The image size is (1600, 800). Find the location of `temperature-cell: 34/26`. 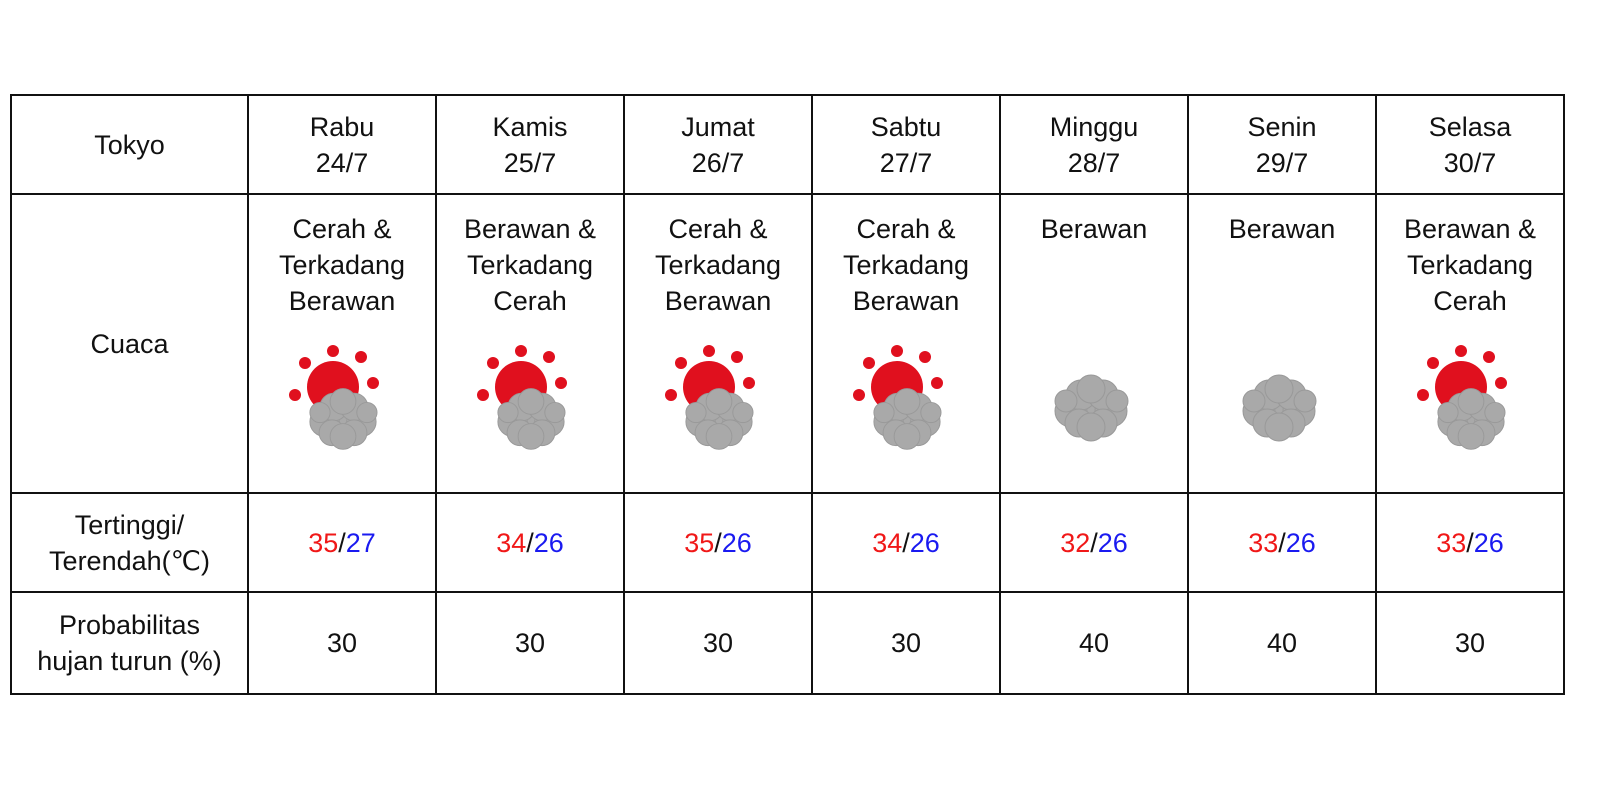

temperature-cell: 34/26 is located at coordinates (530, 542).